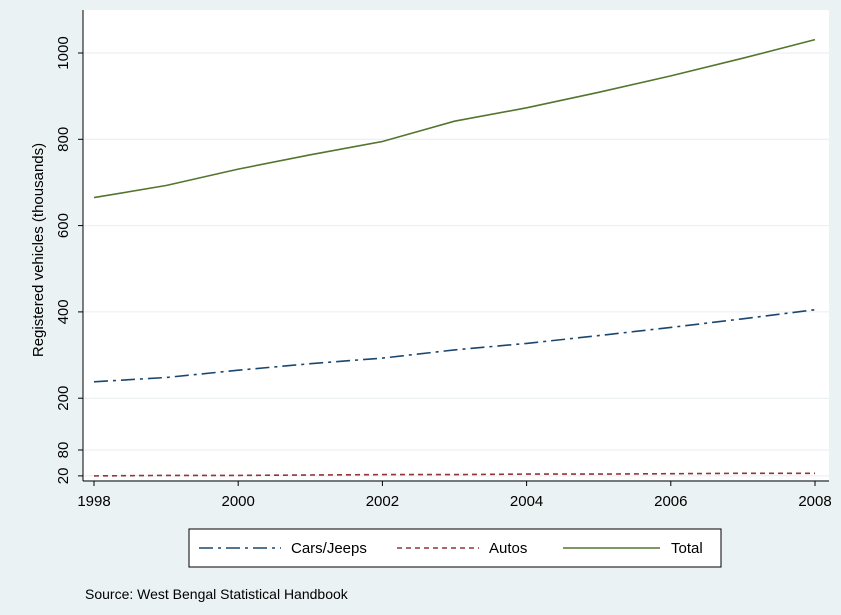  What do you see at coordinates (217, 594) in the screenshot?
I see `source-note: Source: West Bengal Statistical Handbook` at bounding box center [217, 594].